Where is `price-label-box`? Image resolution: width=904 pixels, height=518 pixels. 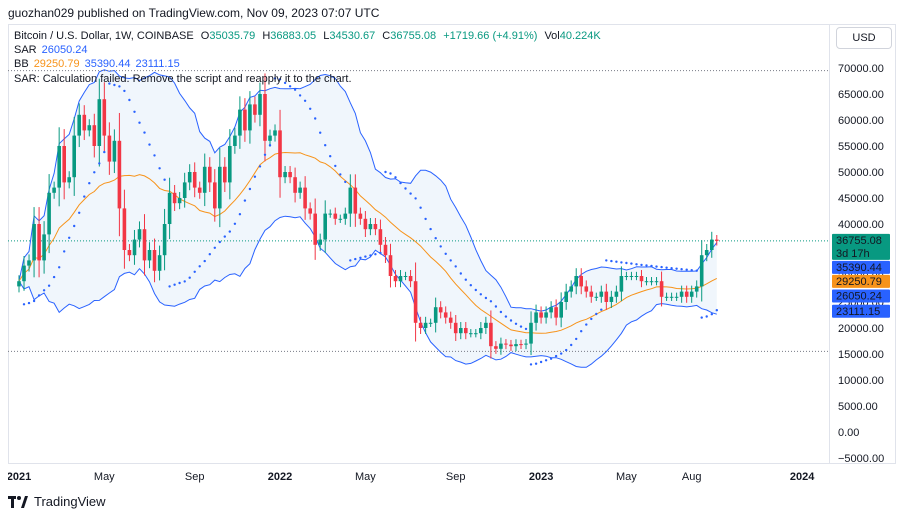 price-label-box is located at coordinates (861, 296).